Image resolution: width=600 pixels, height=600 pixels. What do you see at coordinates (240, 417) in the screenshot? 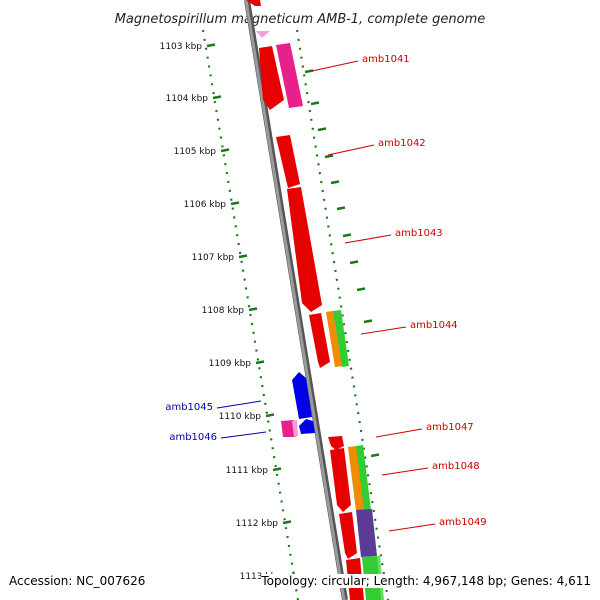
I see `kbp-tick-label: 1110 kbp` at bounding box center [240, 417].